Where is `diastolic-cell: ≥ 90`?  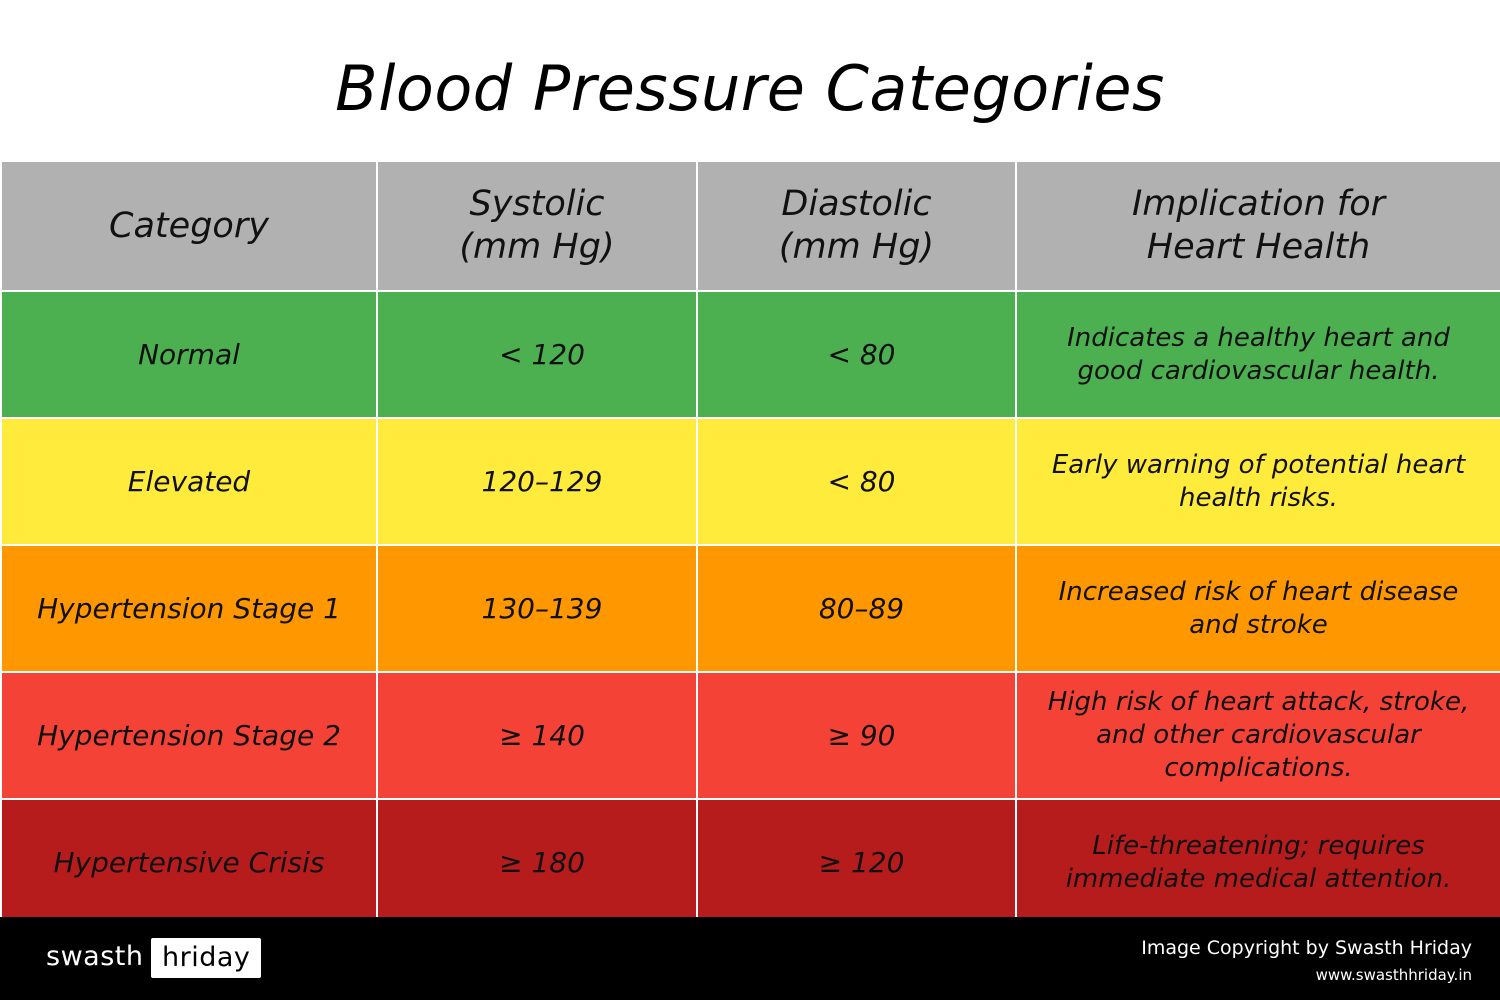 diastolic-cell: ≥ 90 is located at coordinates (856, 735).